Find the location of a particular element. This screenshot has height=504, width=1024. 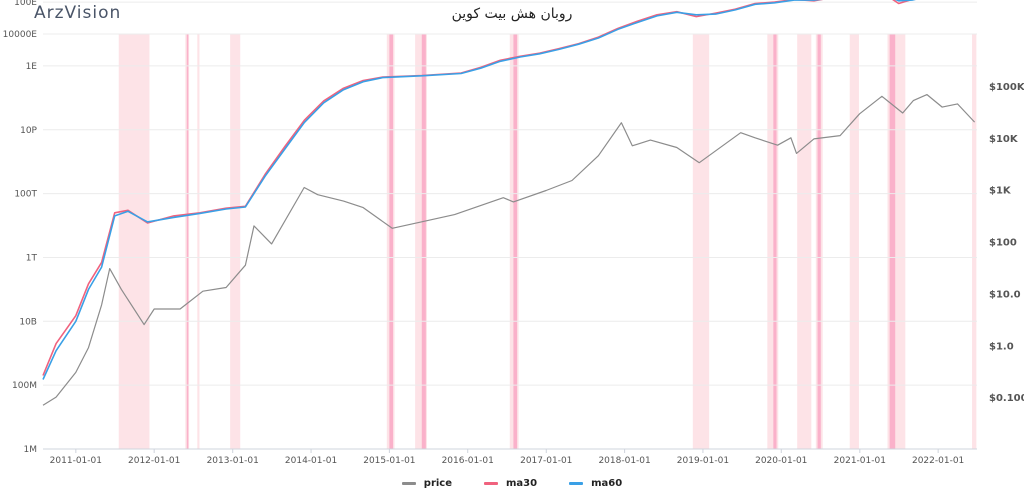

legend-item-price: price is located at coordinates (427, 483).